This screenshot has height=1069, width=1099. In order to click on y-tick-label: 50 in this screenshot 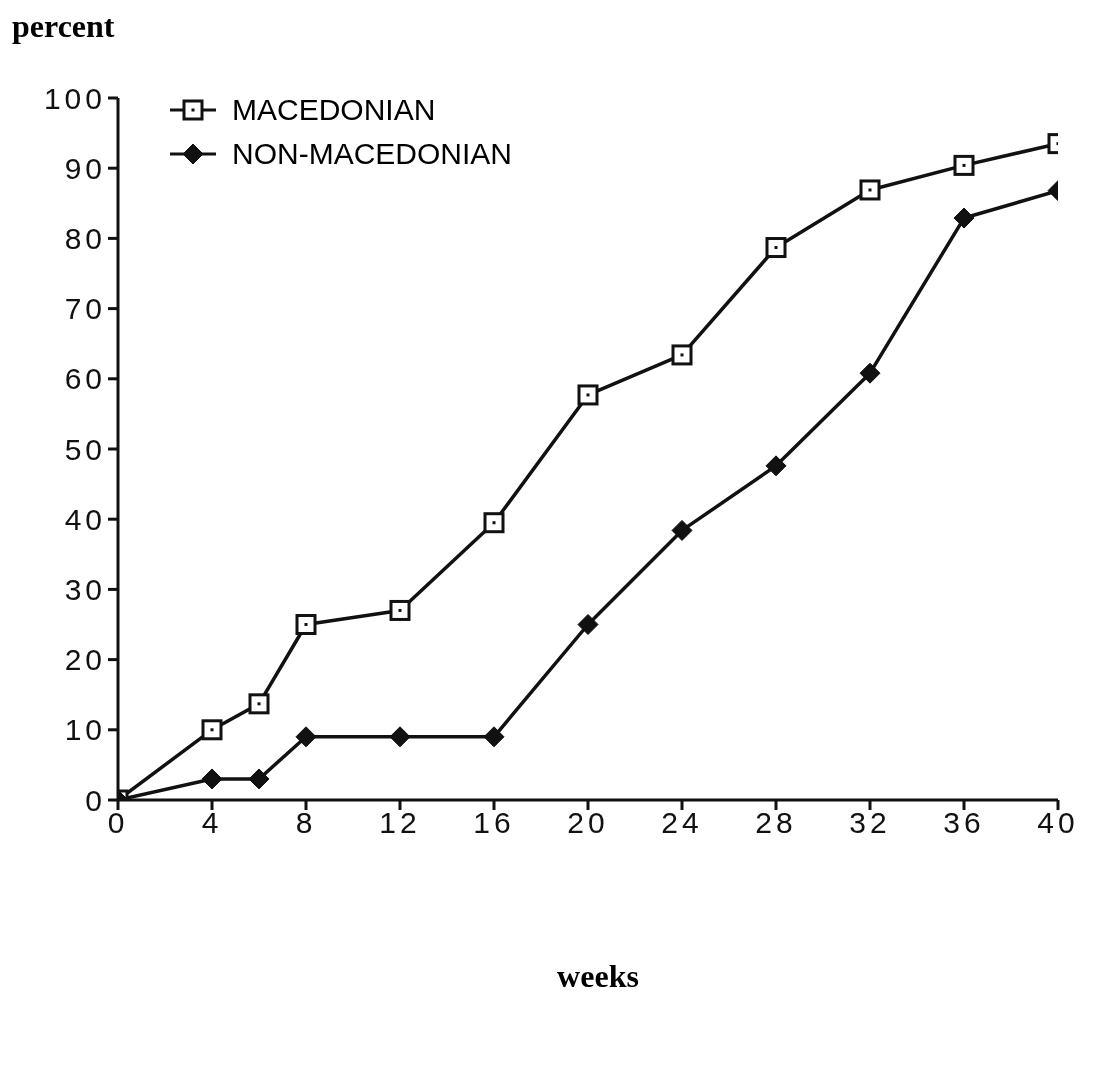, I will do `click(85, 449)`.